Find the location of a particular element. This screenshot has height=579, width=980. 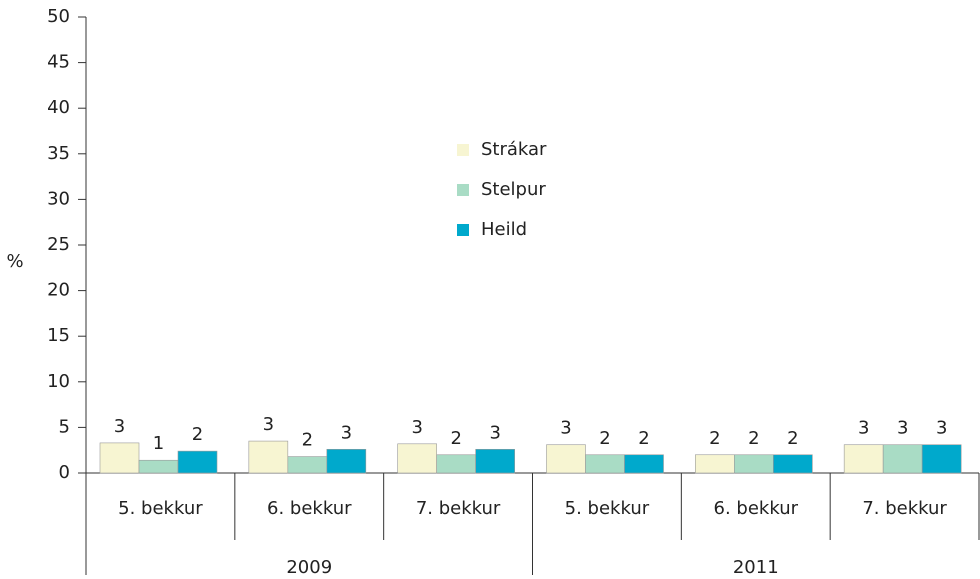

y-axis-label: % is located at coordinates (14, 261).